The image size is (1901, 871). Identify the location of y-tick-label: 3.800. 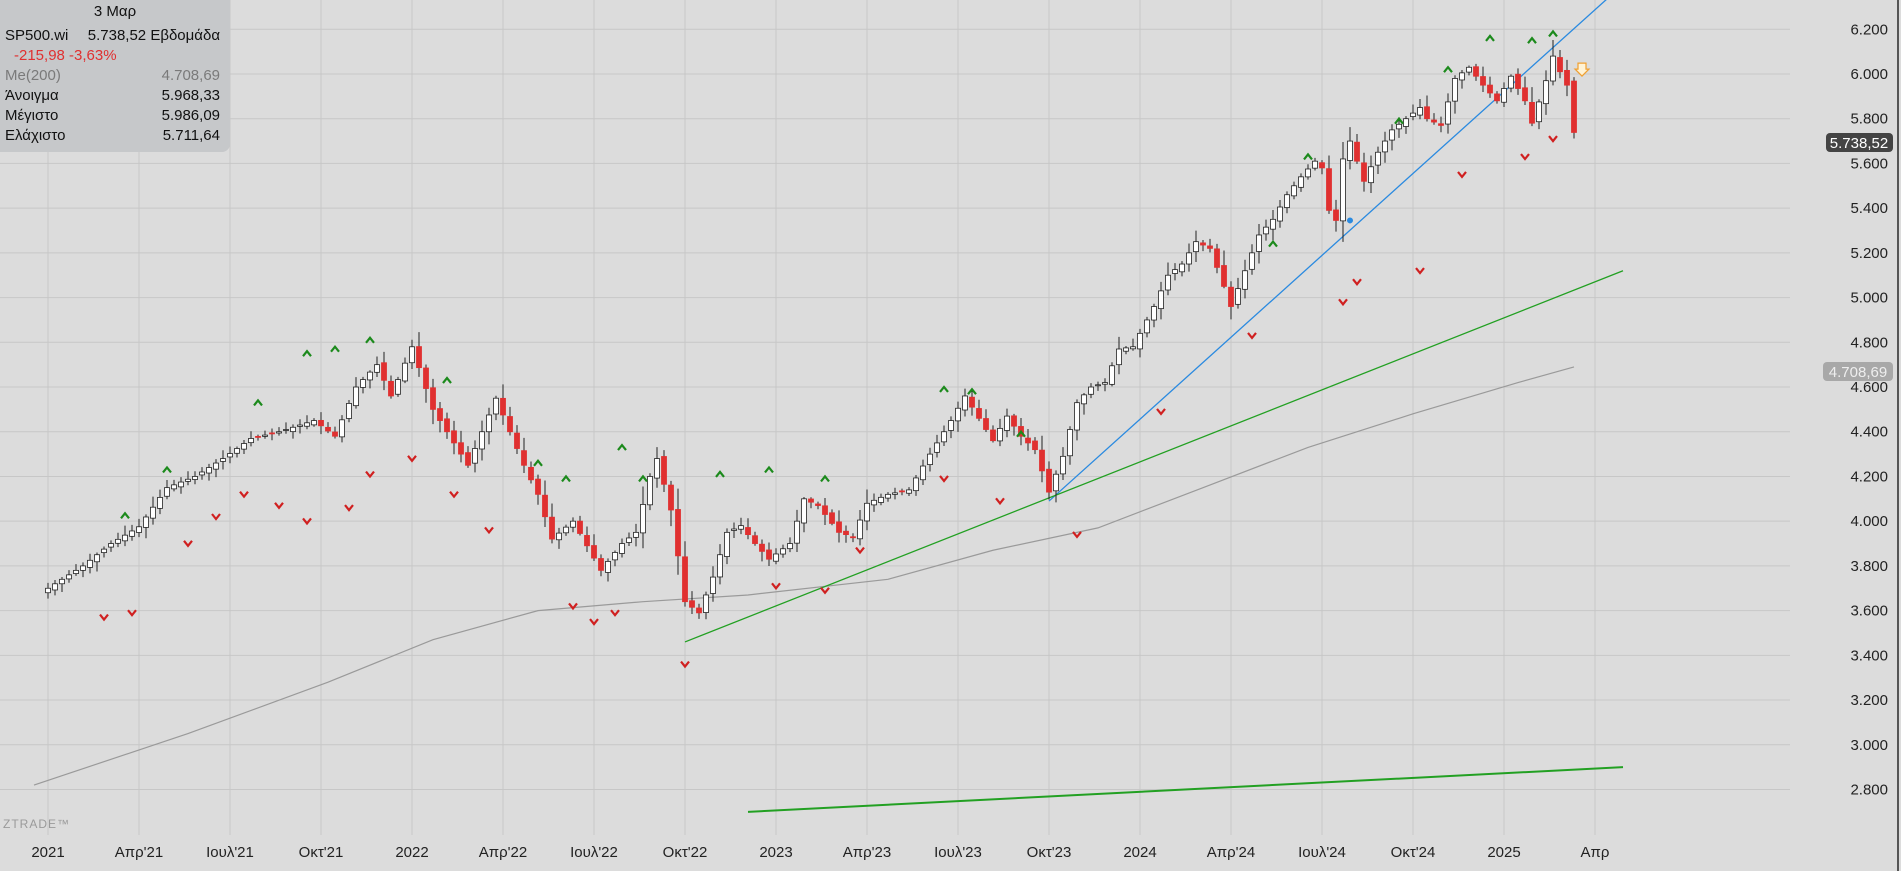
(1869, 566).